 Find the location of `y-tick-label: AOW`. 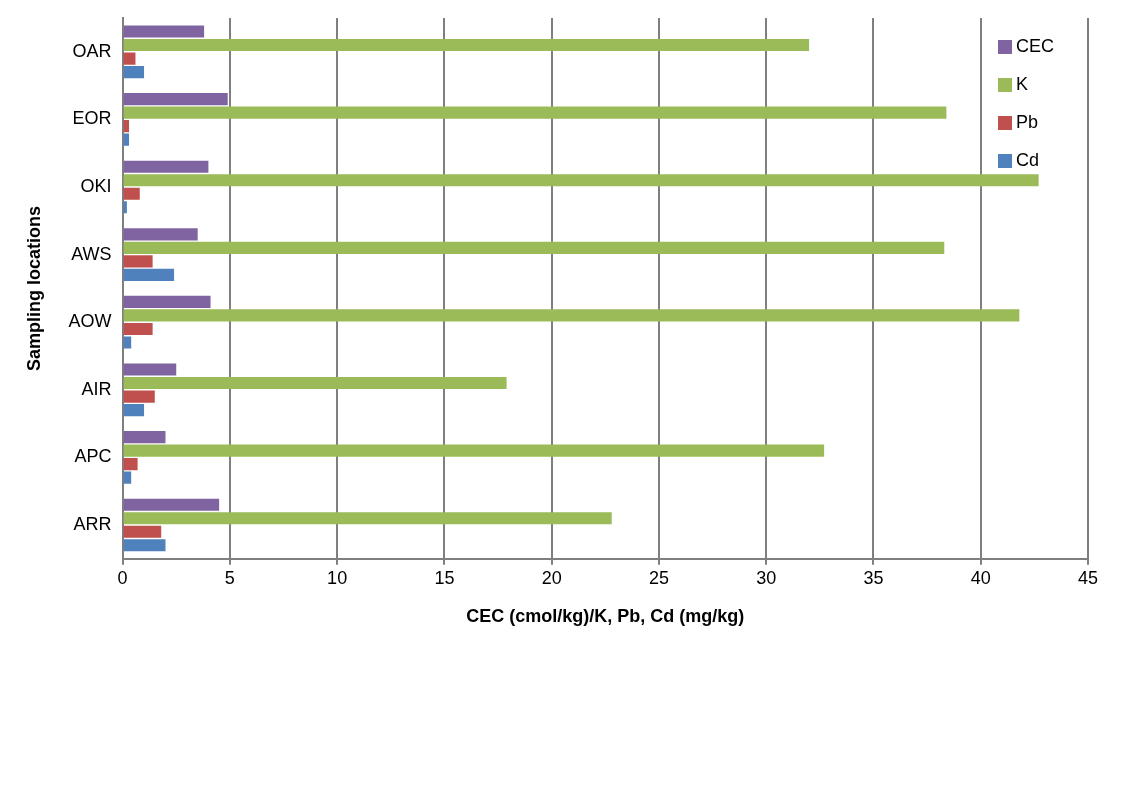

y-tick-label: AOW is located at coordinates (90, 321).